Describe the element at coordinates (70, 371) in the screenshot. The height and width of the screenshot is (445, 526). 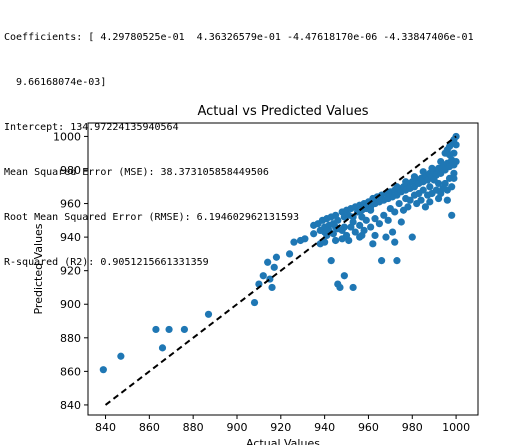
I see `y-tick-label: 860` at that location.